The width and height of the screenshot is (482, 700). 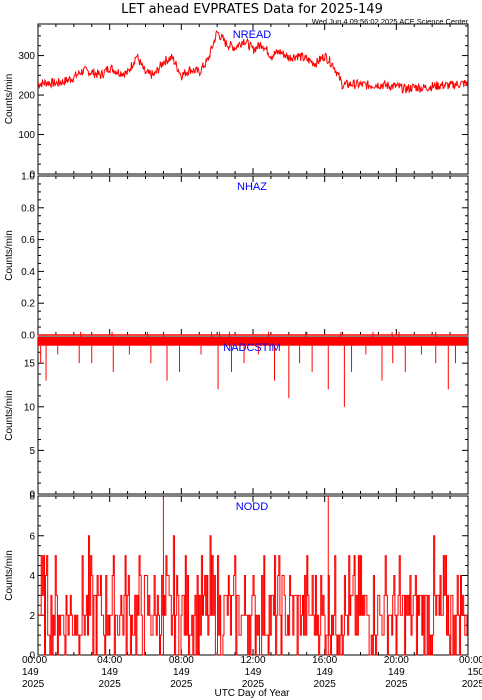 What do you see at coordinates (32, 616) in the screenshot?
I see `y-tick-label: 2` at bounding box center [32, 616].